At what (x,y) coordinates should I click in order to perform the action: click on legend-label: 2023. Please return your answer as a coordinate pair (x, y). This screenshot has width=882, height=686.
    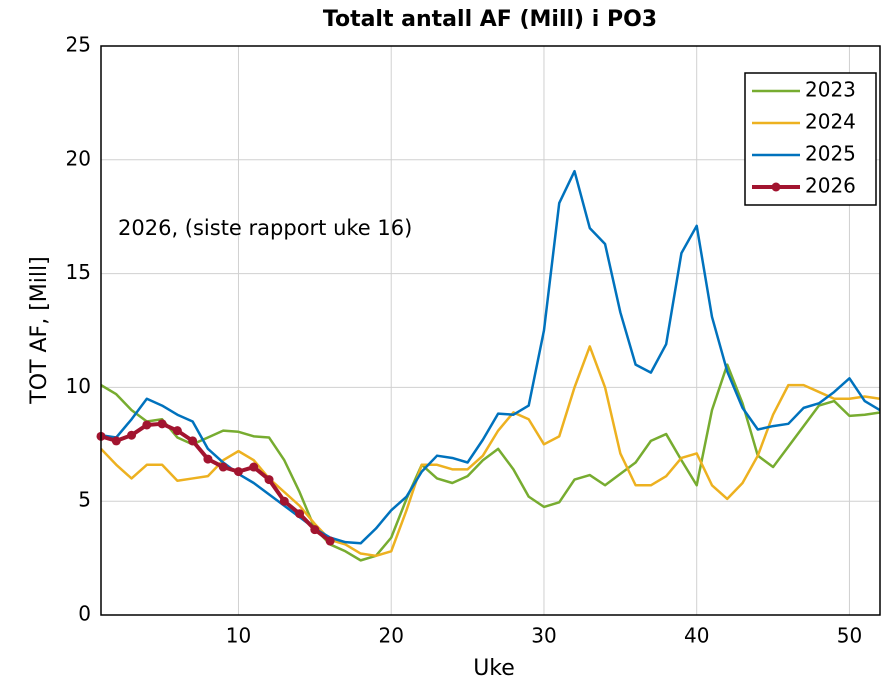
    Looking at the image, I should click on (830, 90).